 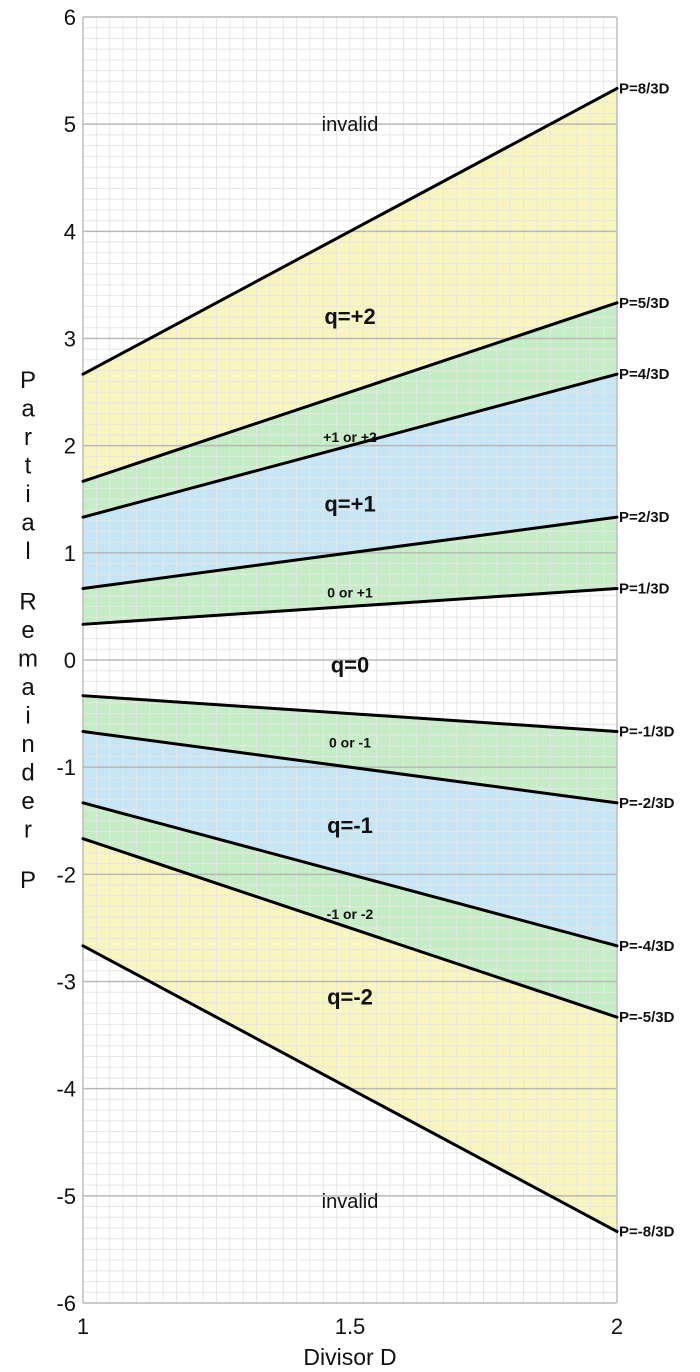 I want to click on y-axis-ticks: 6 5 4 3 2 1 0 -1 -2 -3 -4 -5 -6, so click(x=66, y=660).